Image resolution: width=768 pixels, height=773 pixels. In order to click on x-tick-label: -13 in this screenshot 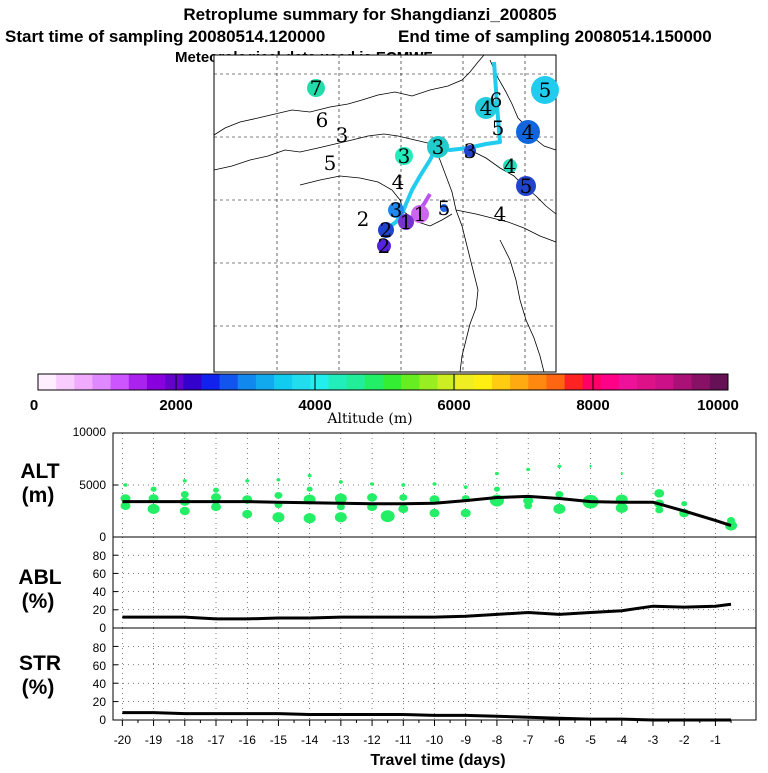, I will do `click(341, 740)`.